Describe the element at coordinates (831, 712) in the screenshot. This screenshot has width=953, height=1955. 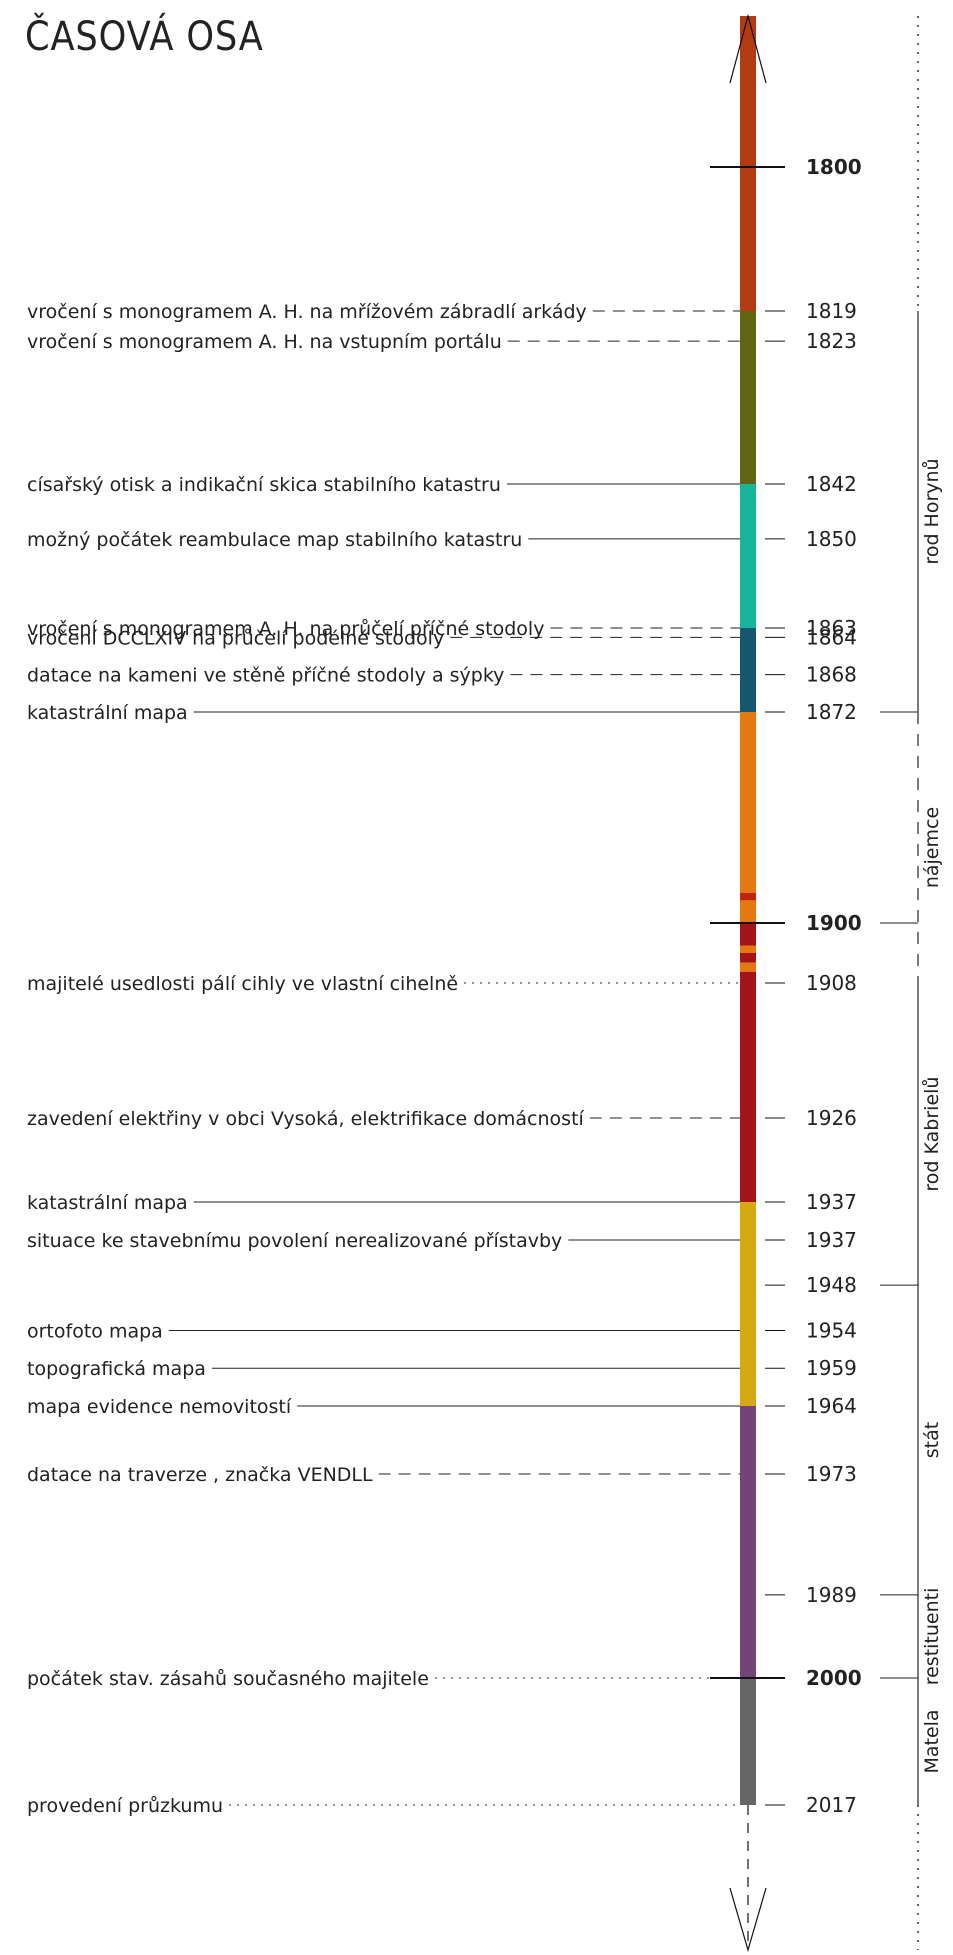
I see `year-label: 1872` at that location.